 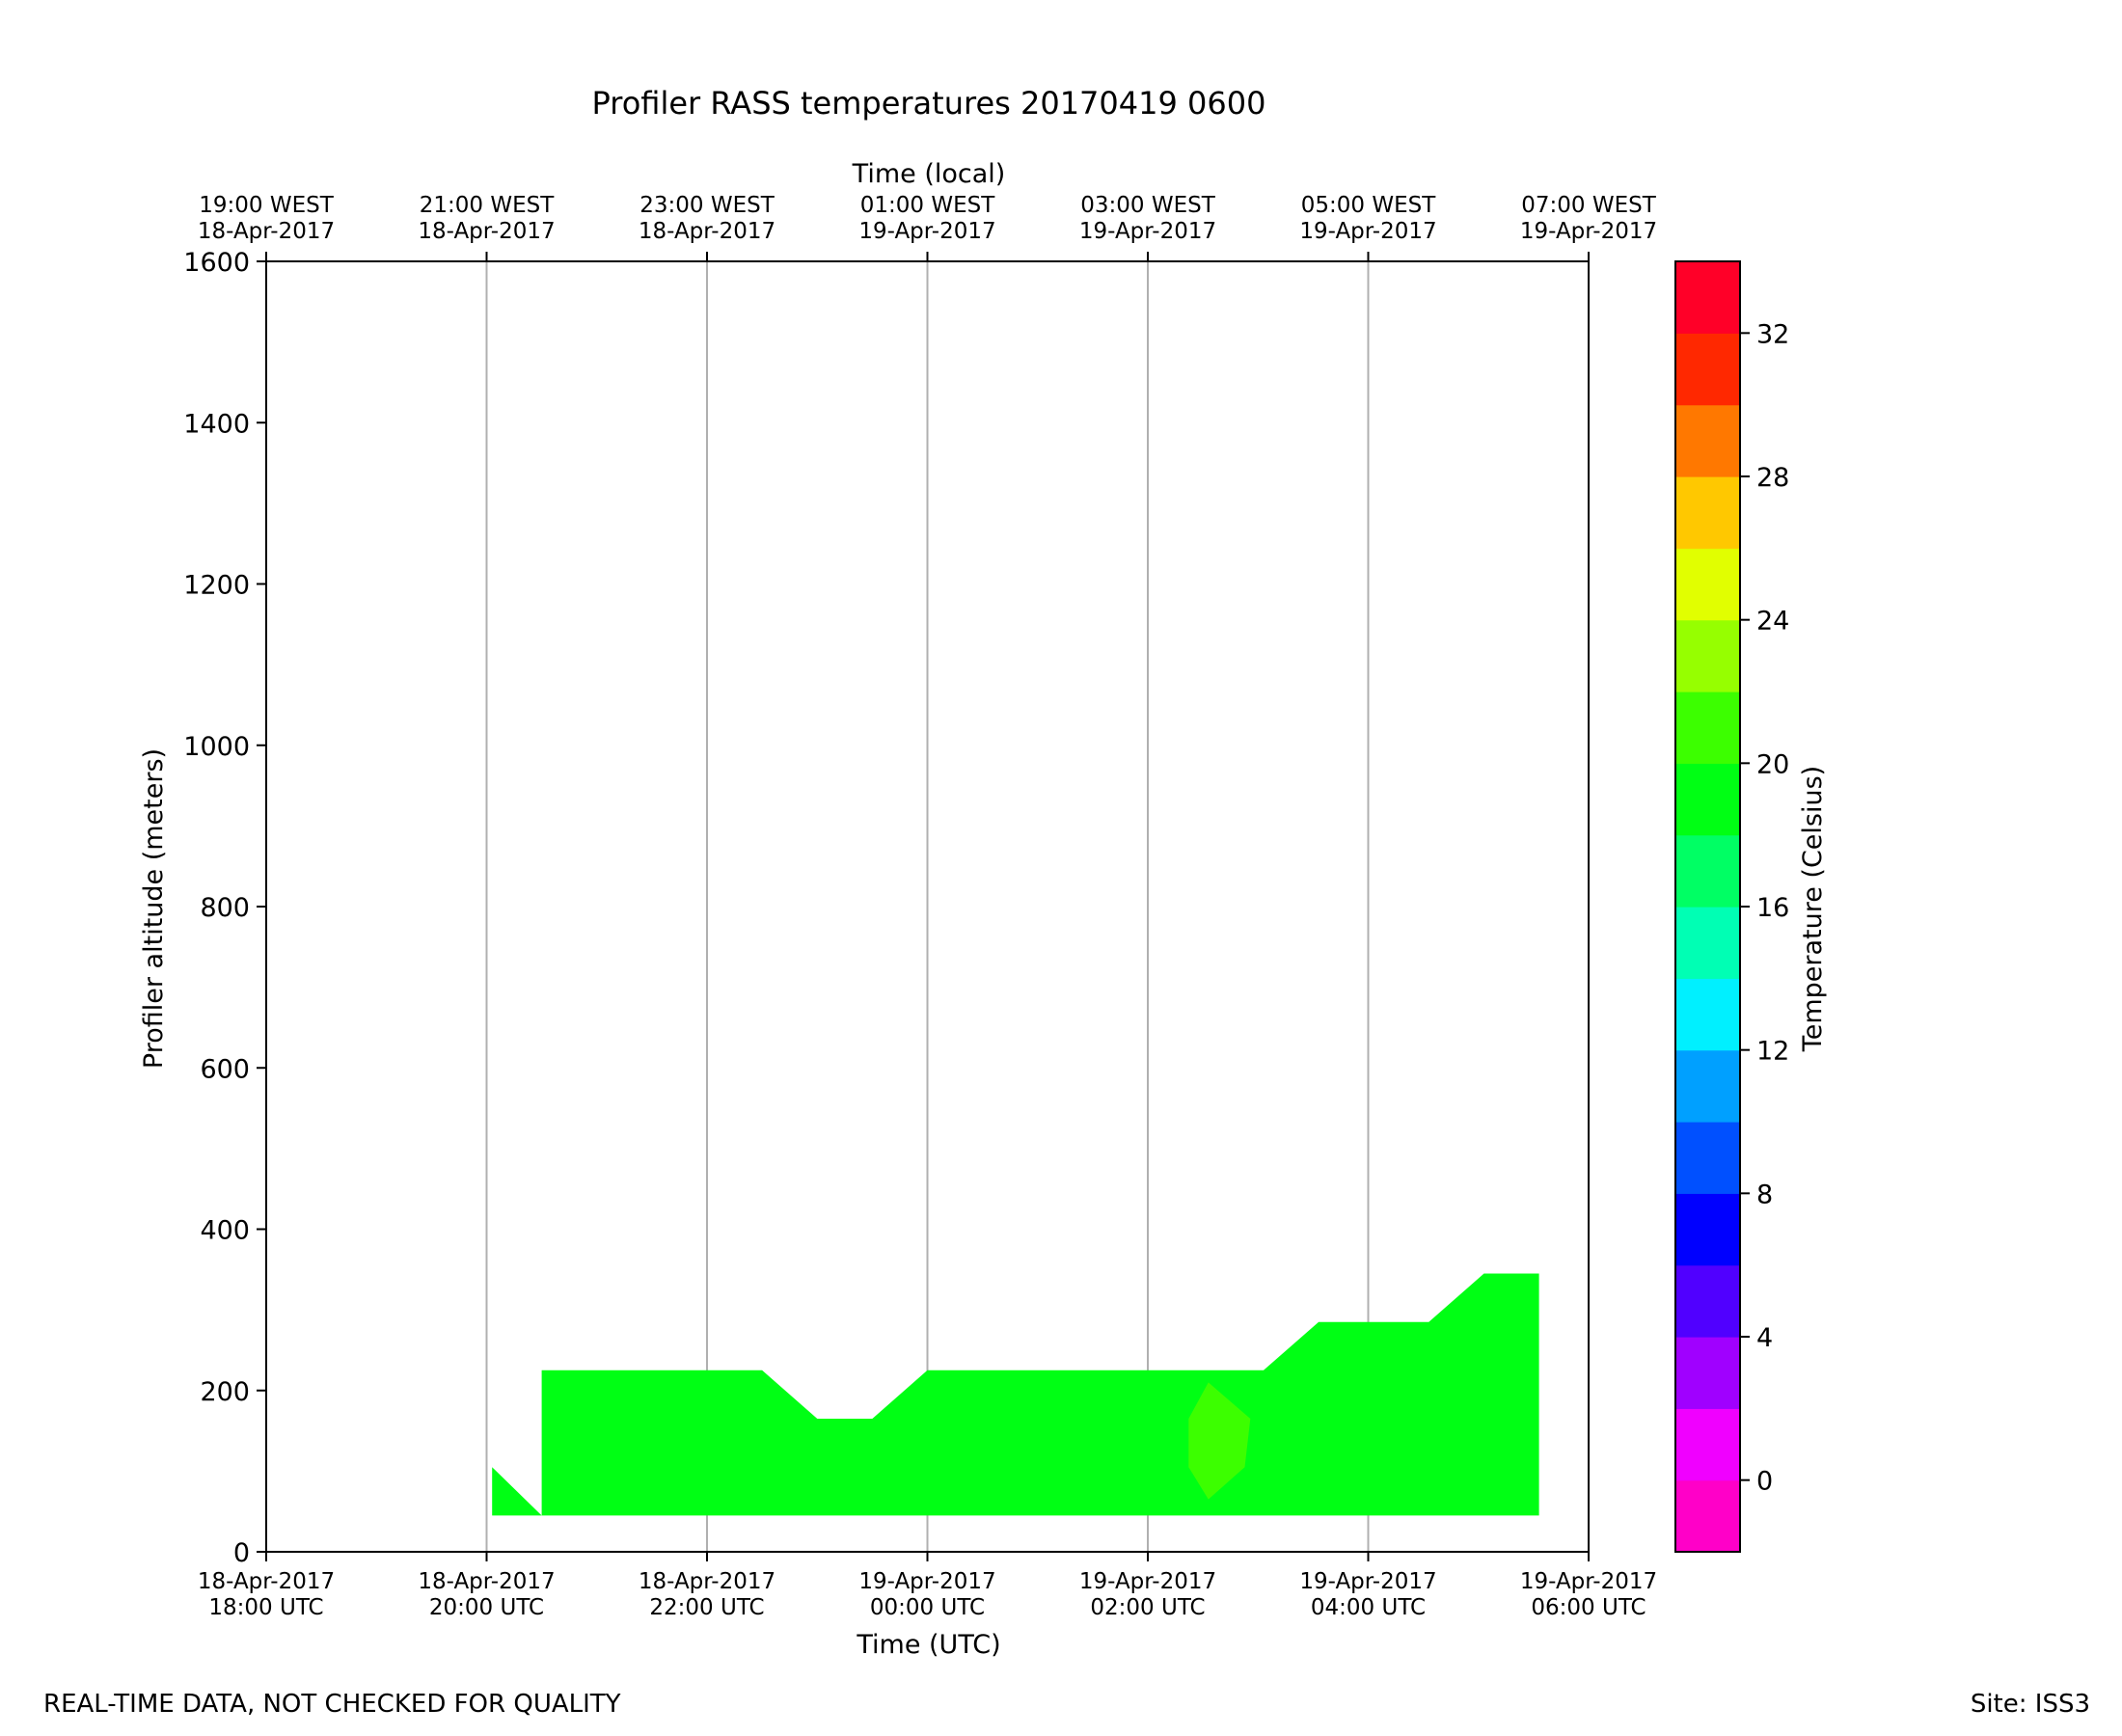 What do you see at coordinates (1773, 1052) in the screenshot?
I see `colorbar-tick-label: 12` at bounding box center [1773, 1052].